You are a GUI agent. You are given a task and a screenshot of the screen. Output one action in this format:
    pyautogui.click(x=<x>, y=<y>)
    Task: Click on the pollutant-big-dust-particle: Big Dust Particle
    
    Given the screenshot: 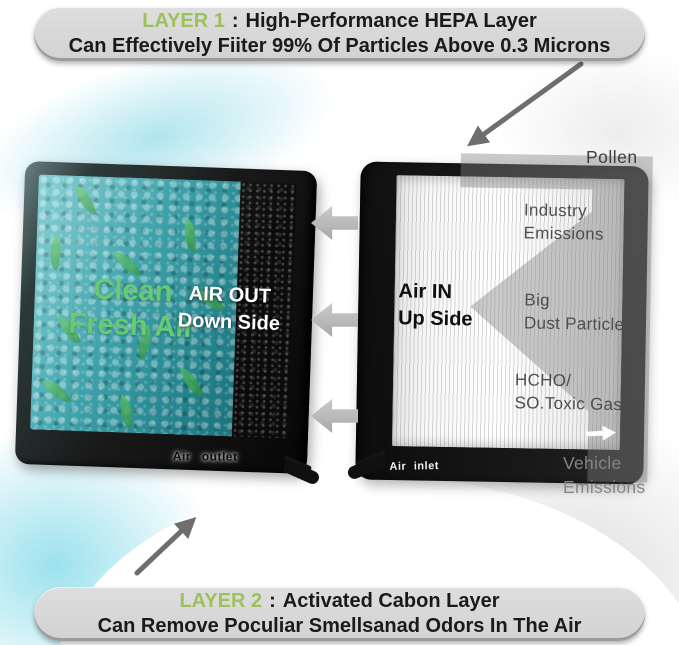 What is the action you would take?
    pyautogui.click(x=574, y=312)
    